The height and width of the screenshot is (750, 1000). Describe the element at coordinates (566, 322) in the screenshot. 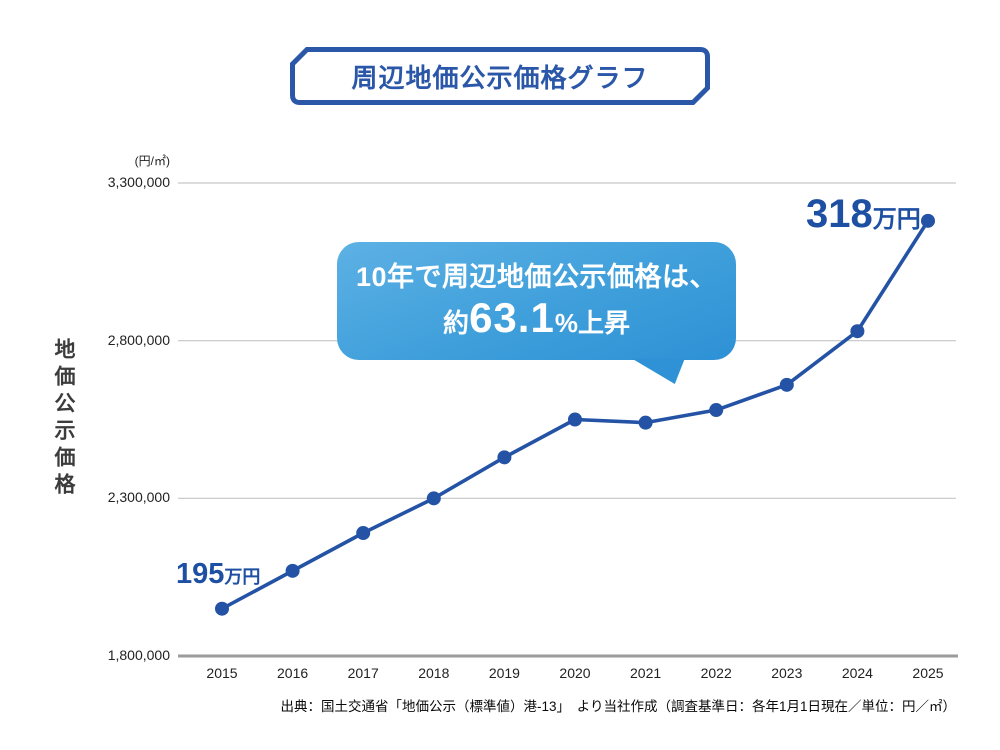

I see `callout-percent-sign: %` at that location.